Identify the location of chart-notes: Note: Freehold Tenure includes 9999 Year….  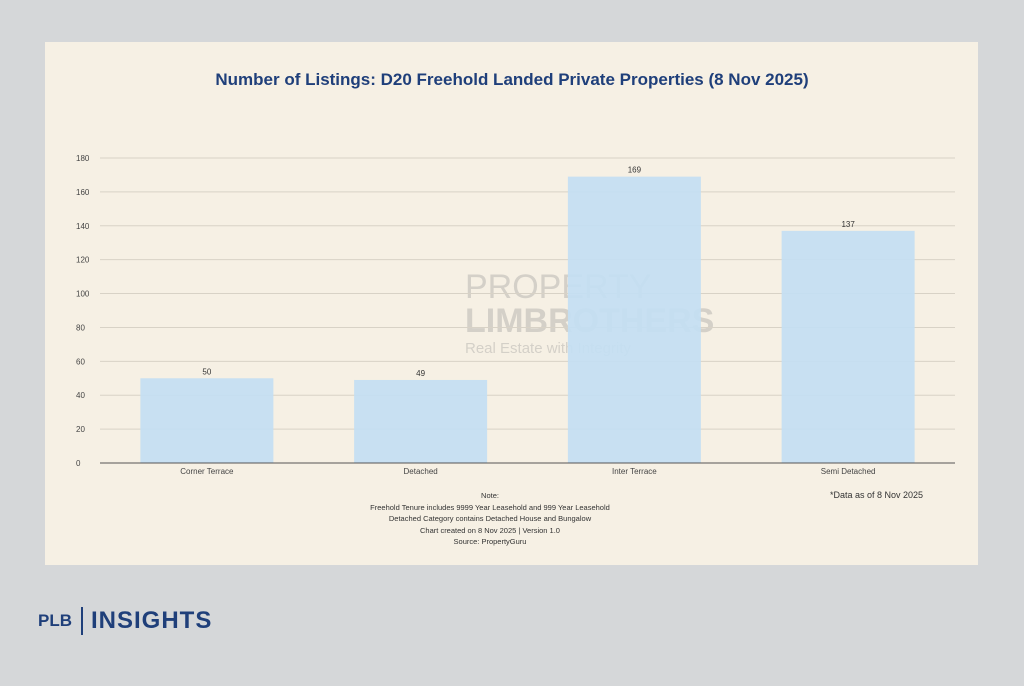
(490, 519).